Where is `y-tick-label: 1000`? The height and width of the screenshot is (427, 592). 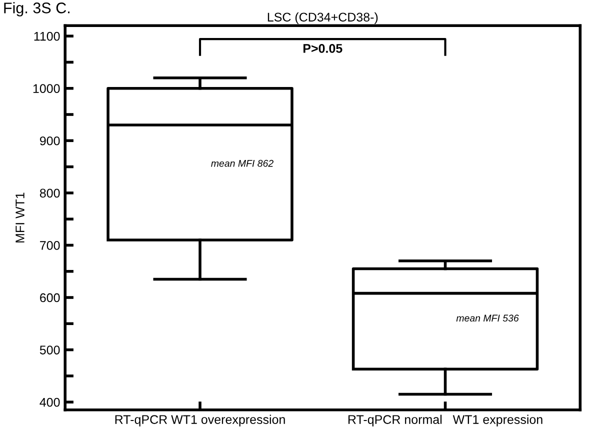 y-tick-label: 1000 is located at coordinates (46, 89).